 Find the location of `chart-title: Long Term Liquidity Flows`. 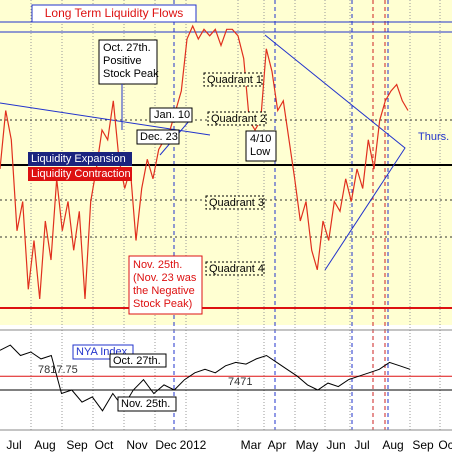

chart-title: Long Term Liquidity Flows is located at coordinates (114, 13).